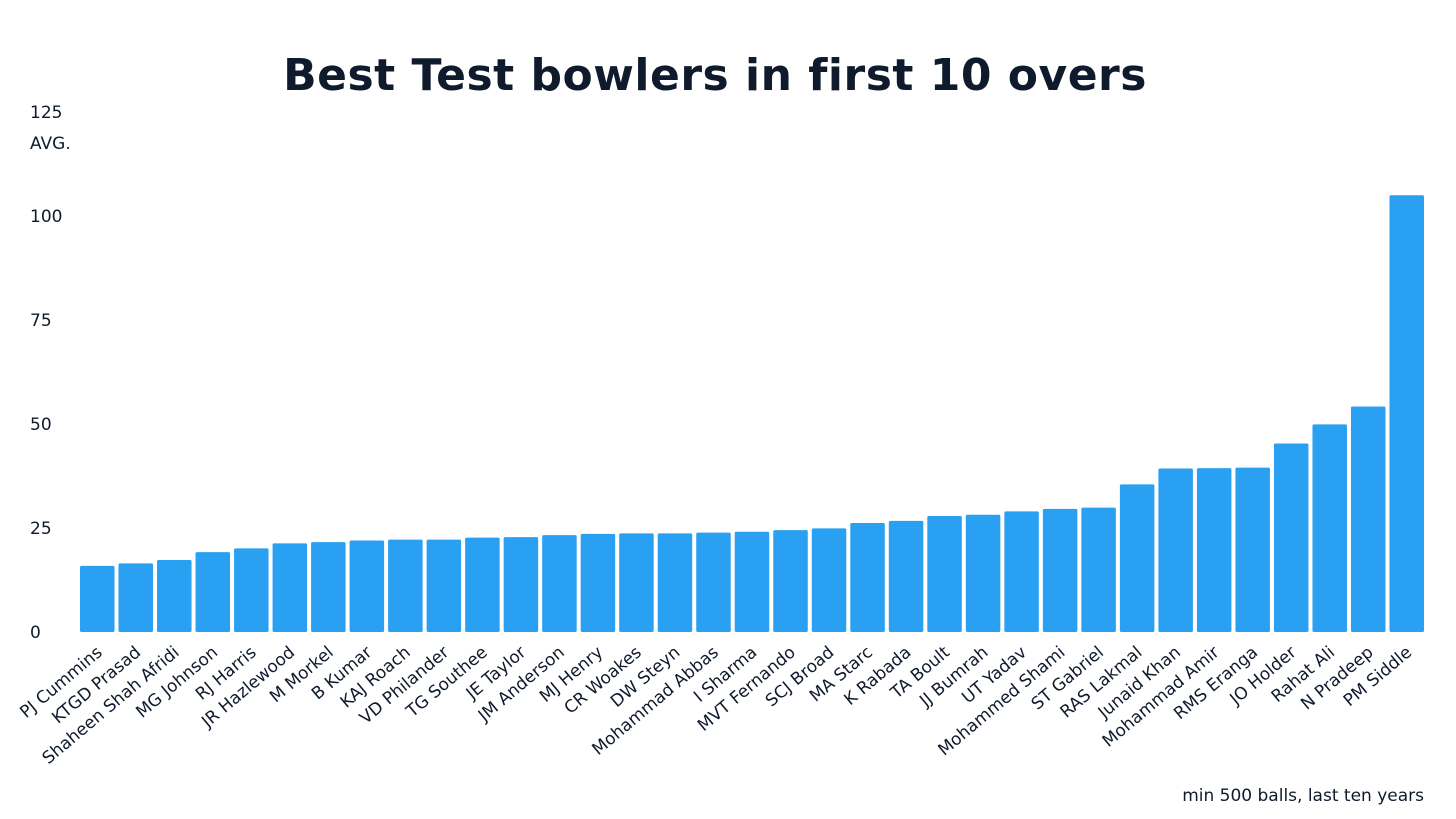 The image size is (1456, 819). Describe the element at coordinates (41, 529) in the screenshot. I see `y-tick-label: 25` at that location.